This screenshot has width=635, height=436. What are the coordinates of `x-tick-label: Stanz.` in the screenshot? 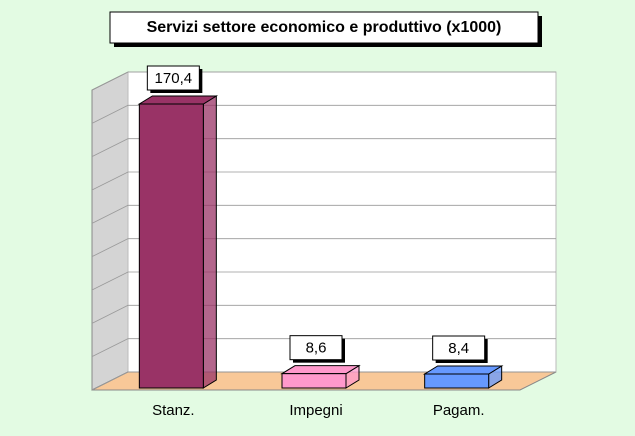 It's located at (173, 410).